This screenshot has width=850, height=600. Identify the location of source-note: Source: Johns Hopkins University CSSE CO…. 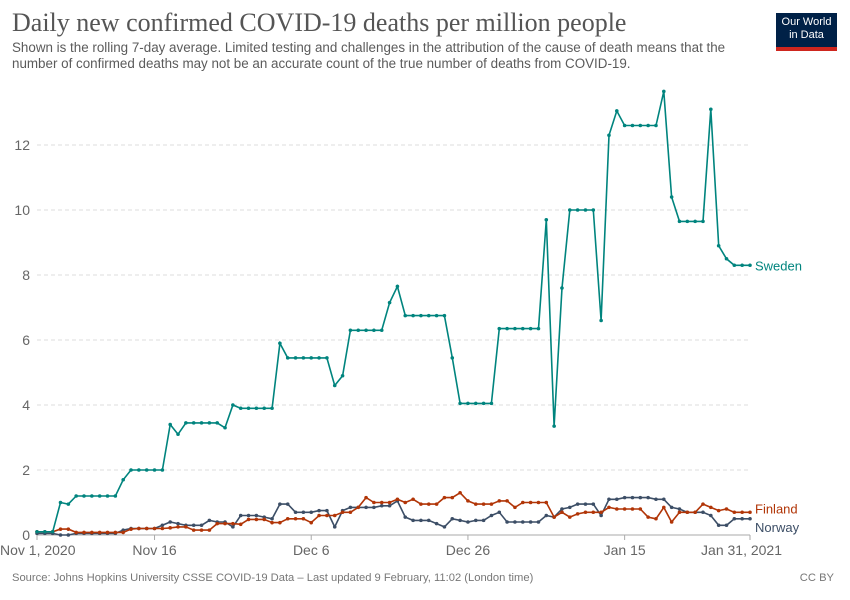
(273, 578).